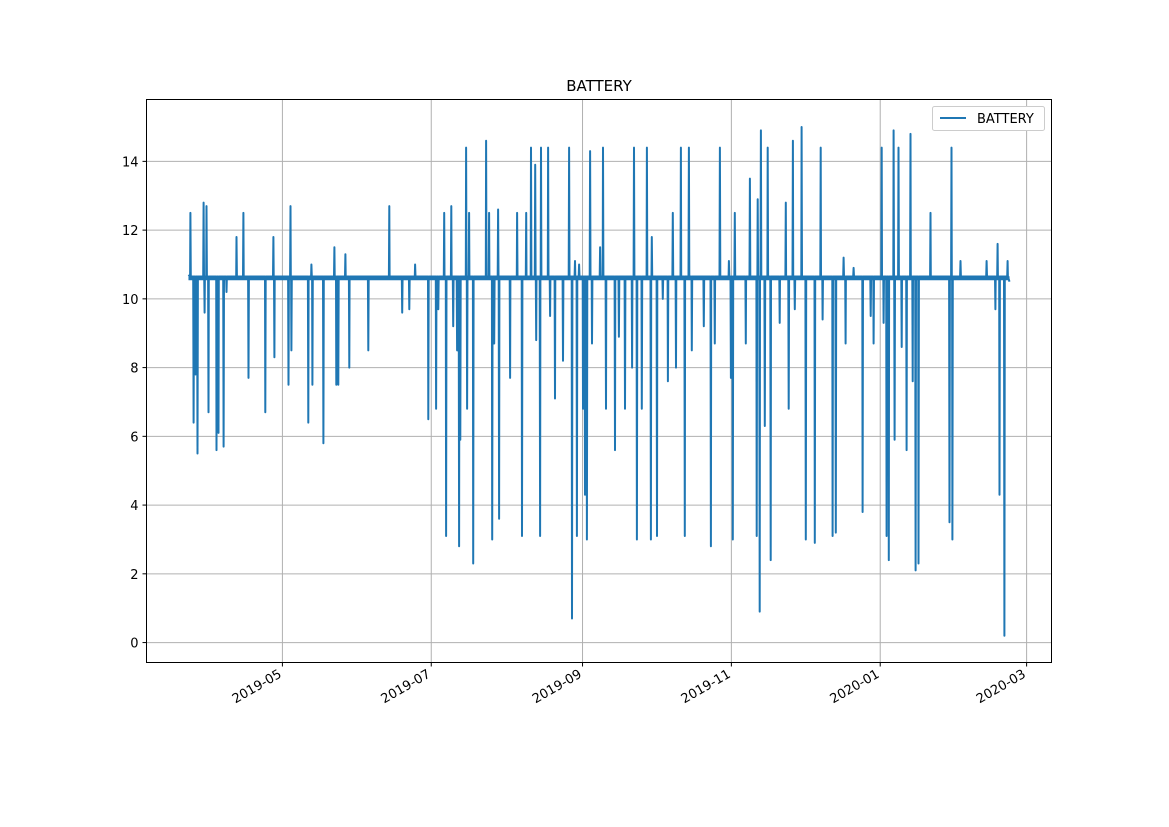 This screenshot has width=1169, height=827. I want to click on y-tick-label: 8, so click(134, 369).